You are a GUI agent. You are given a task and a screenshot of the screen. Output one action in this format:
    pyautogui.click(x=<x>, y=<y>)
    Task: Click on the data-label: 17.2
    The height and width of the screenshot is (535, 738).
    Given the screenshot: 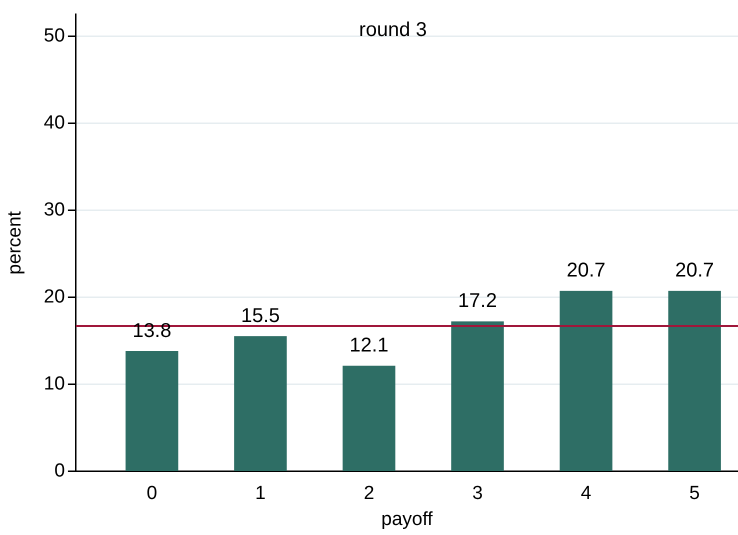 What is the action you would take?
    pyautogui.click(x=477, y=301)
    